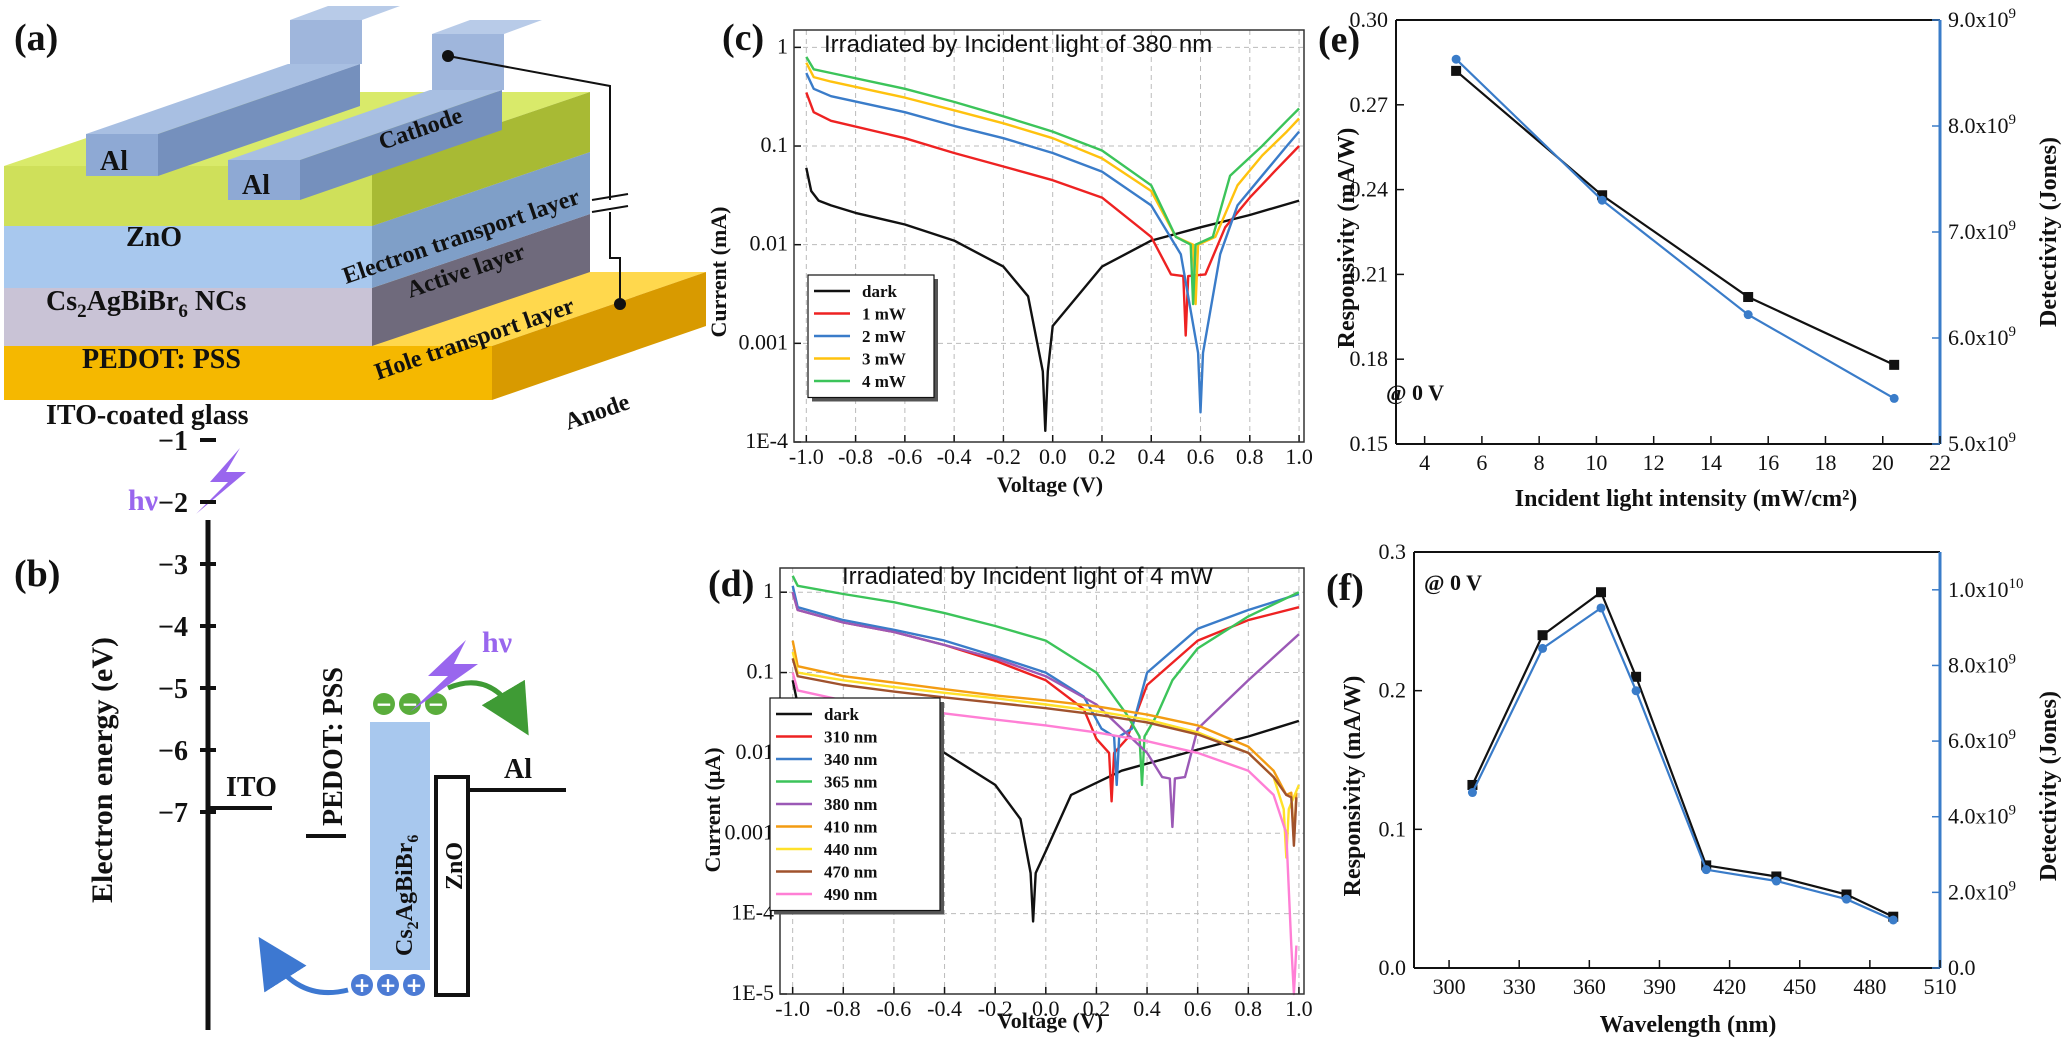 The height and width of the screenshot is (1042, 2066). I want to click on x-tick-label: 0.4, so click(1151, 456).